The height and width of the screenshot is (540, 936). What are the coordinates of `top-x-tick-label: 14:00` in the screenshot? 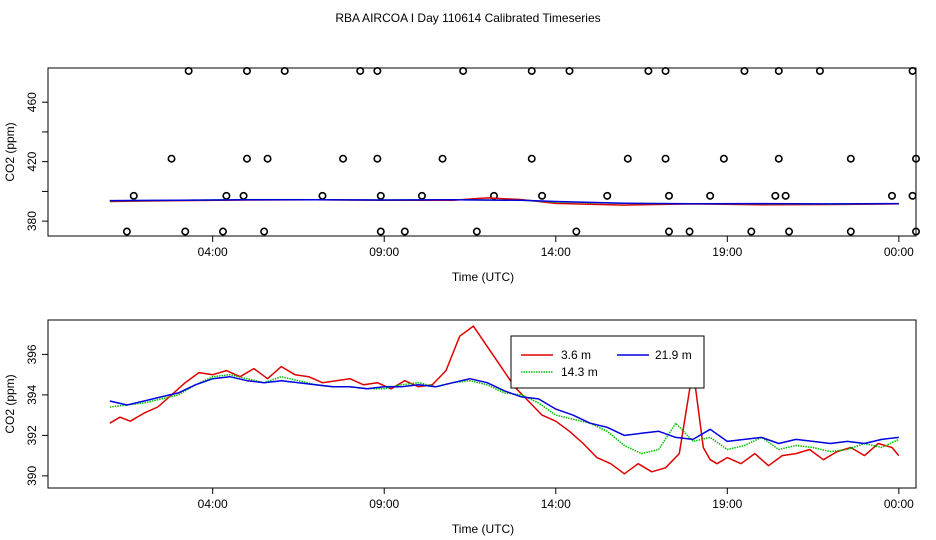 It's located at (556, 252).